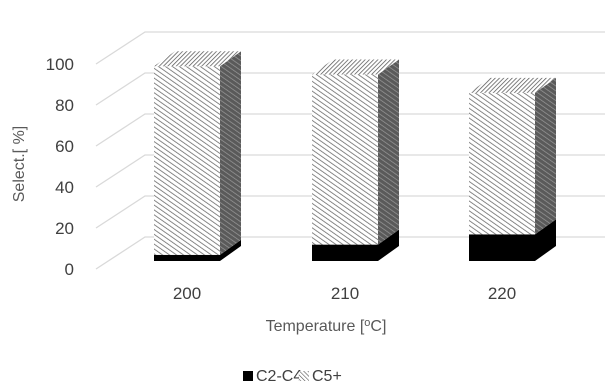 The image size is (614, 390). What do you see at coordinates (248, 376) in the screenshot?
I see `legend-swatch-c2-c4` at bounding box center [248, 376].